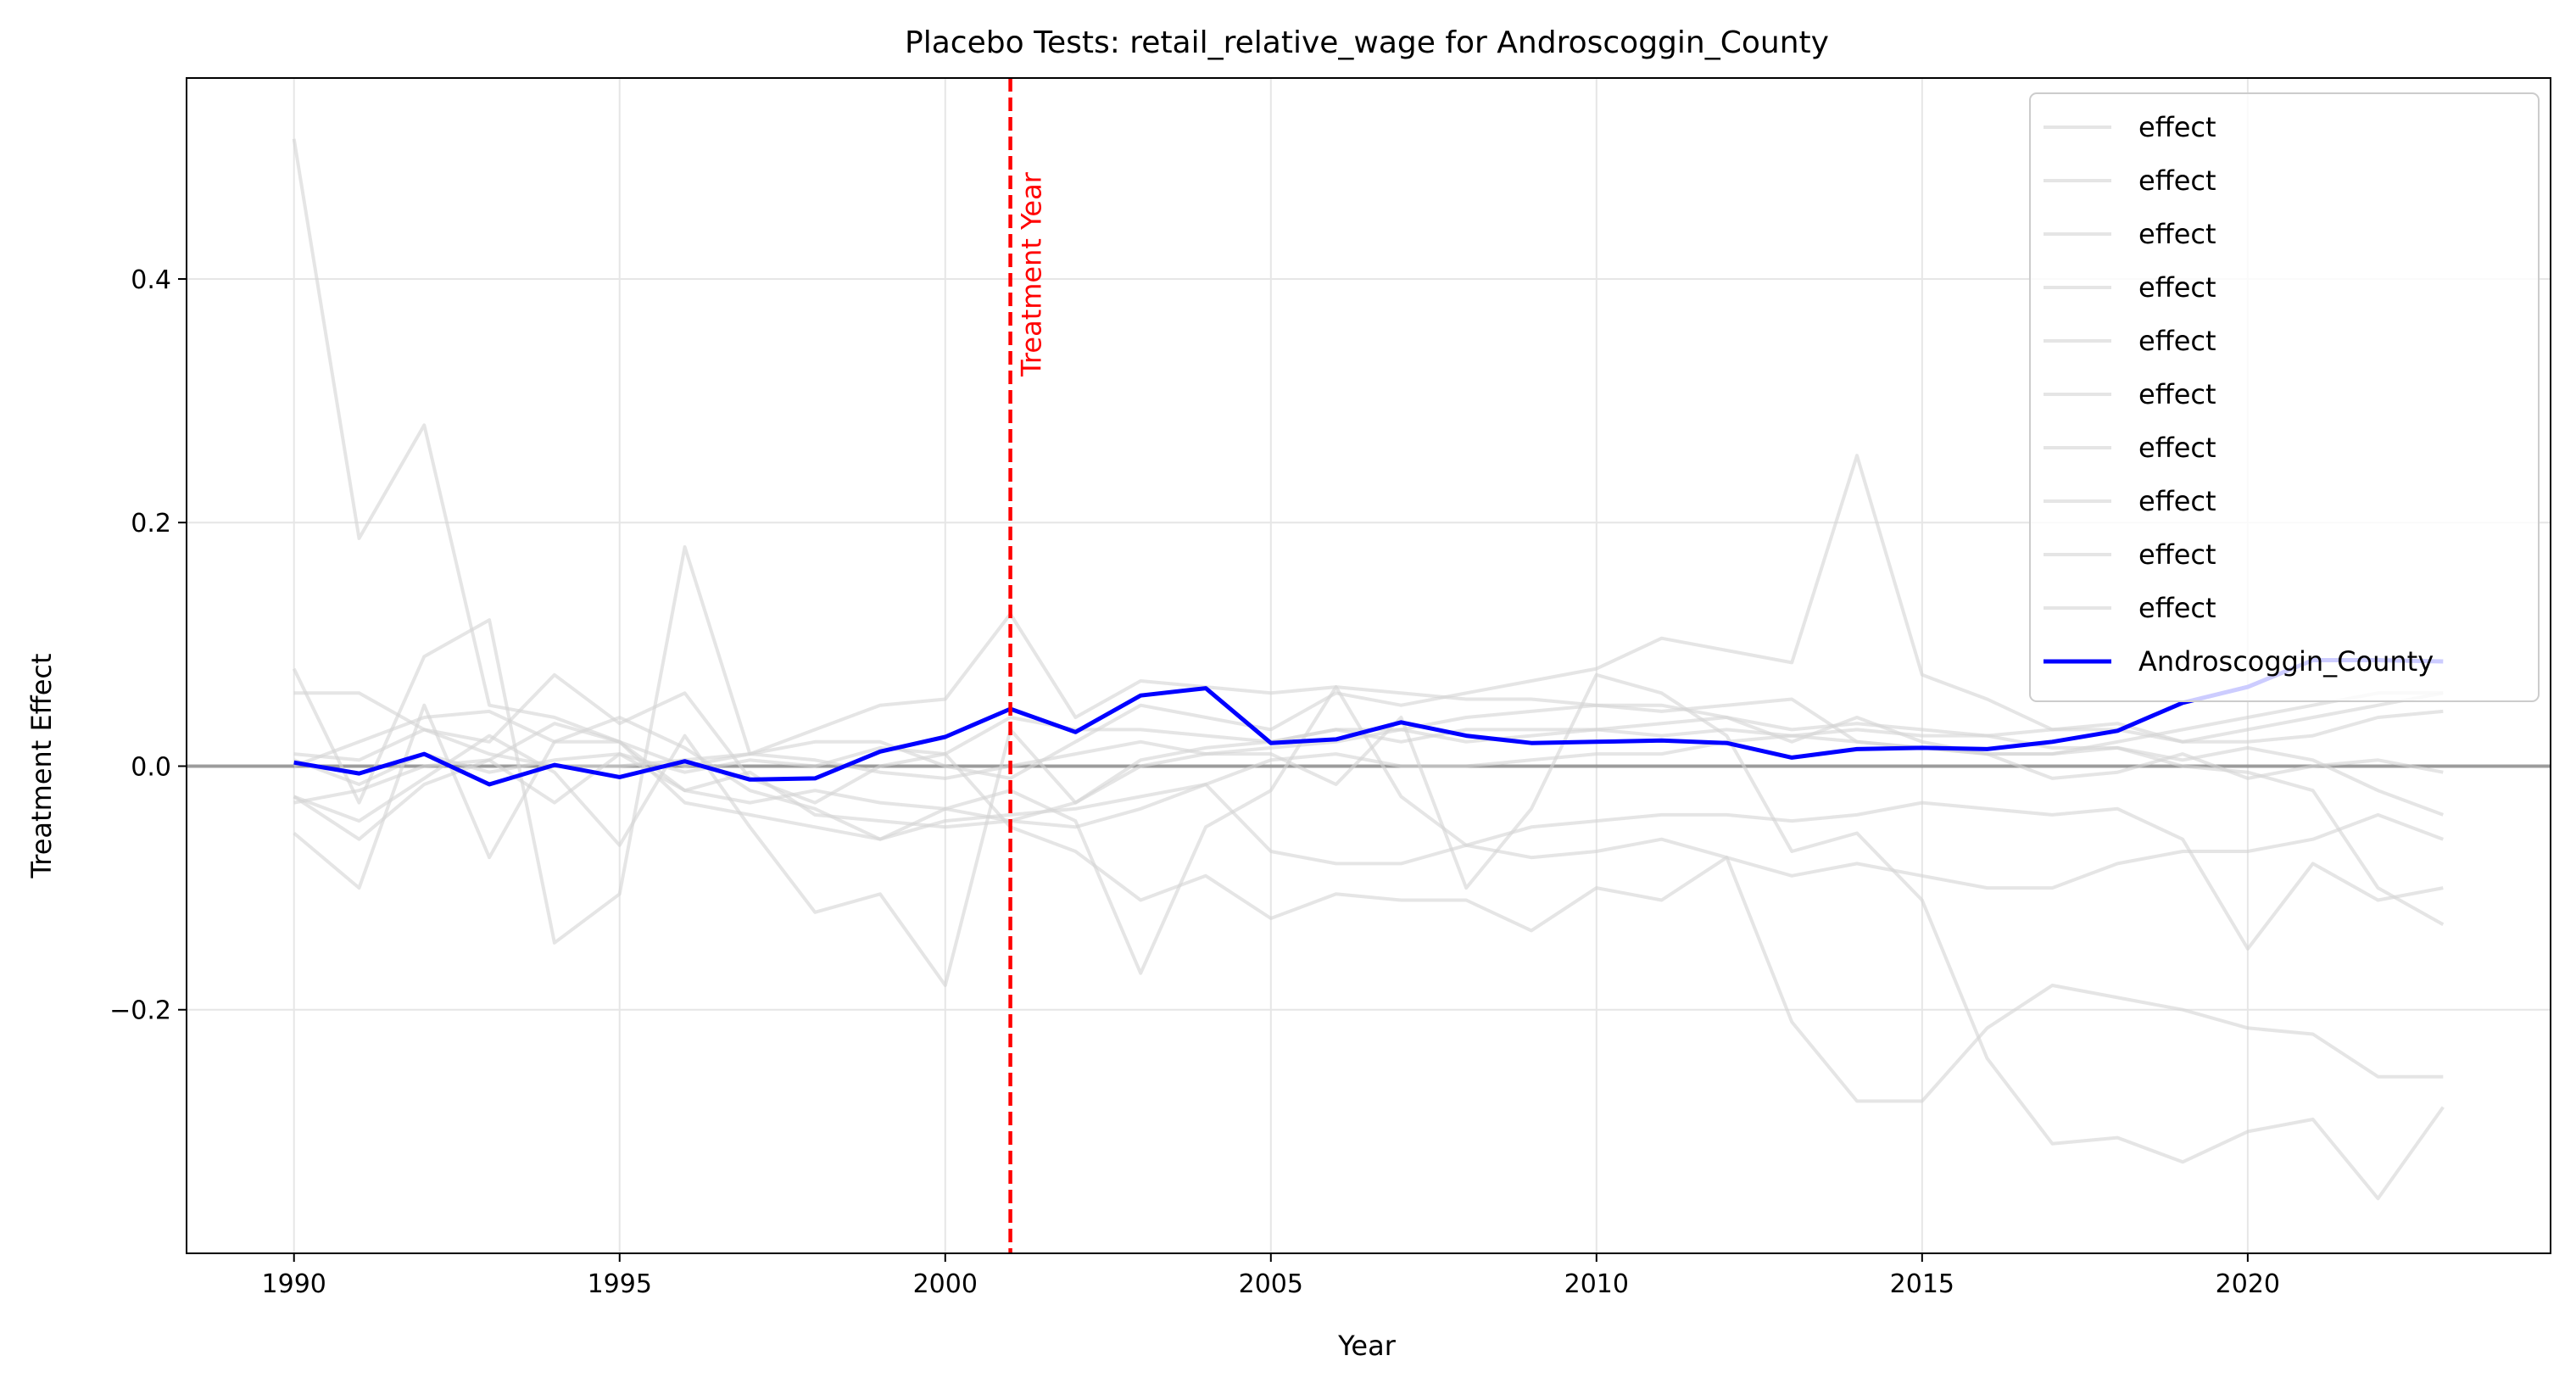 The width and height of the screenshot is (2576, 1389). I want to click on treated-series-group, so click(1368, 722).